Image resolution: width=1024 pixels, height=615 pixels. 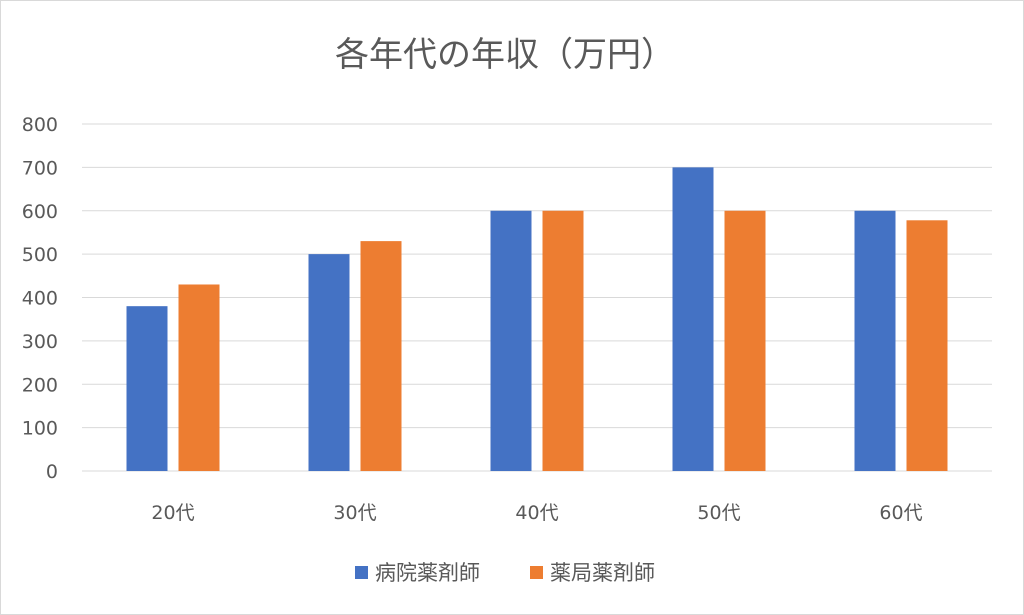 What do you see at coordinates (602, 573) in the screenshot?
I see `legend-label: 薬局薬剤師` at bounding box center [602, 573].